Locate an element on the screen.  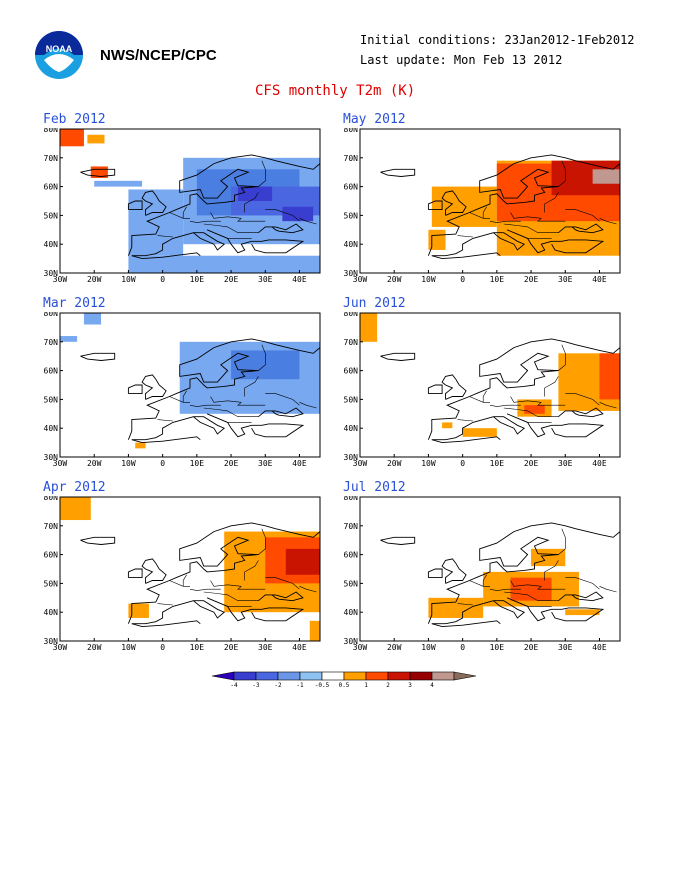
lon-label: 30E is located at coordinates (265, 647).